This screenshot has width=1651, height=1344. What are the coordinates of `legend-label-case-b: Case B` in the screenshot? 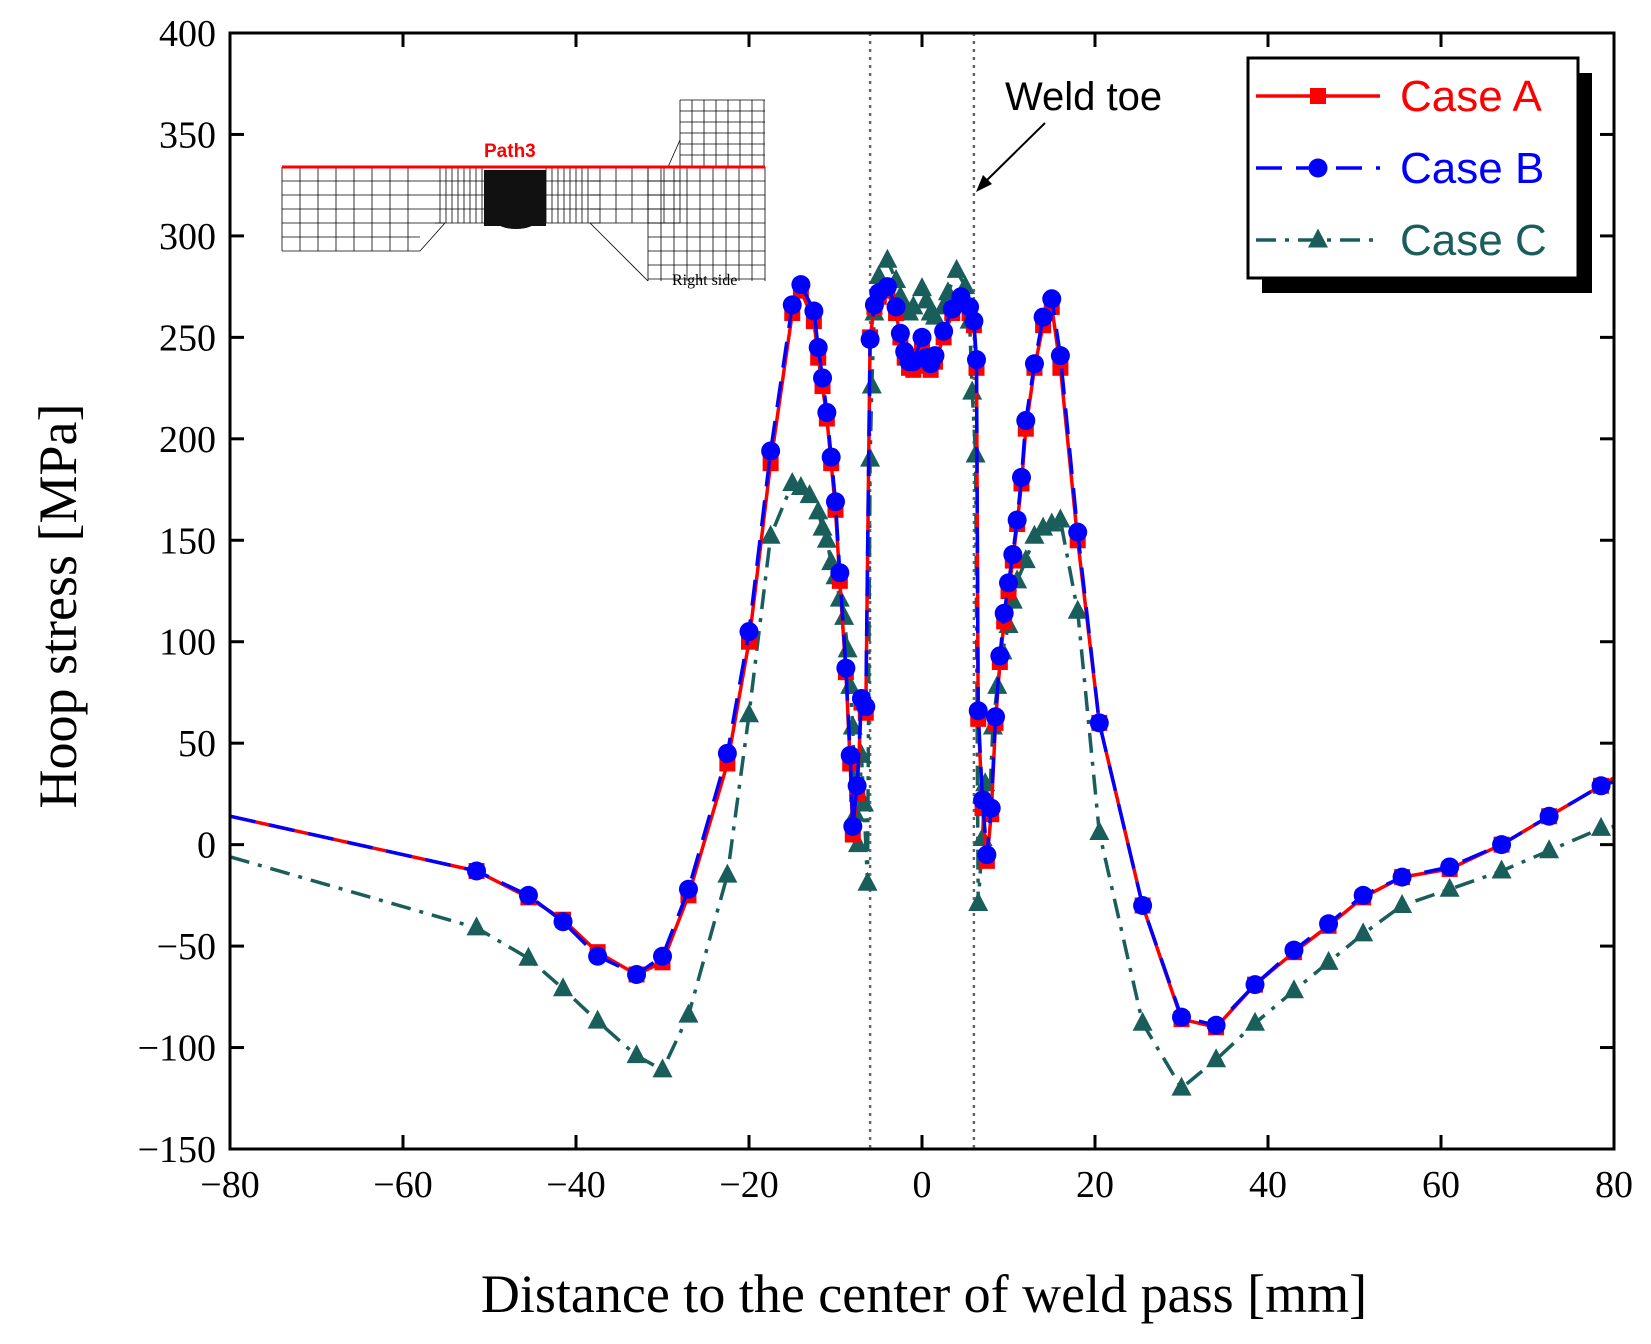 It's located at (1472, 168).